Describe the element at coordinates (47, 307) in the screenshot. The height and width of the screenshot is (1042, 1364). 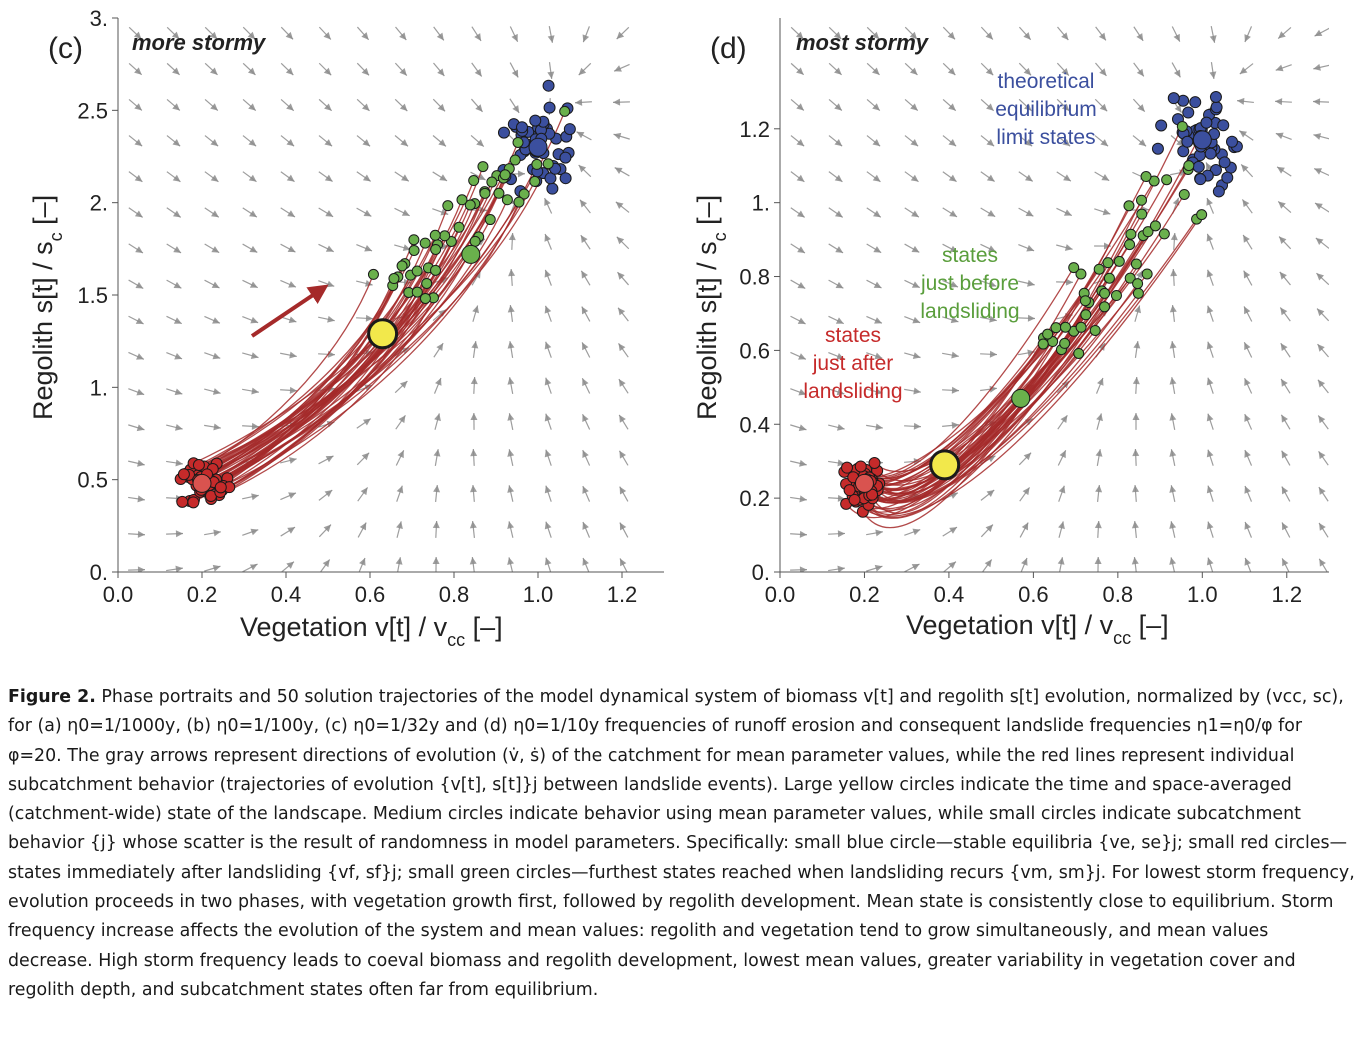
I see `y-axis-label: Regolith s[t] / sc [–]` at that location.